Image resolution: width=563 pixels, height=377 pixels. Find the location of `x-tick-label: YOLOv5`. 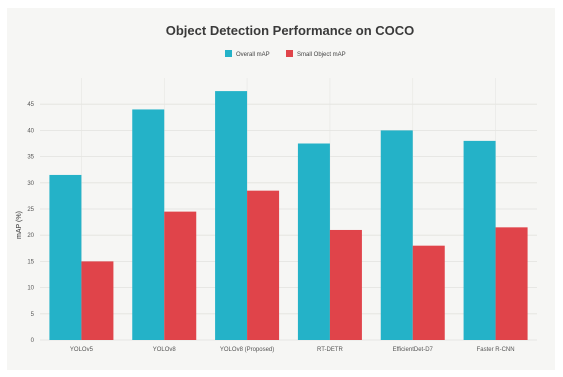

x-tick-label: YOLOv5 is located at coordinates (82, 350).